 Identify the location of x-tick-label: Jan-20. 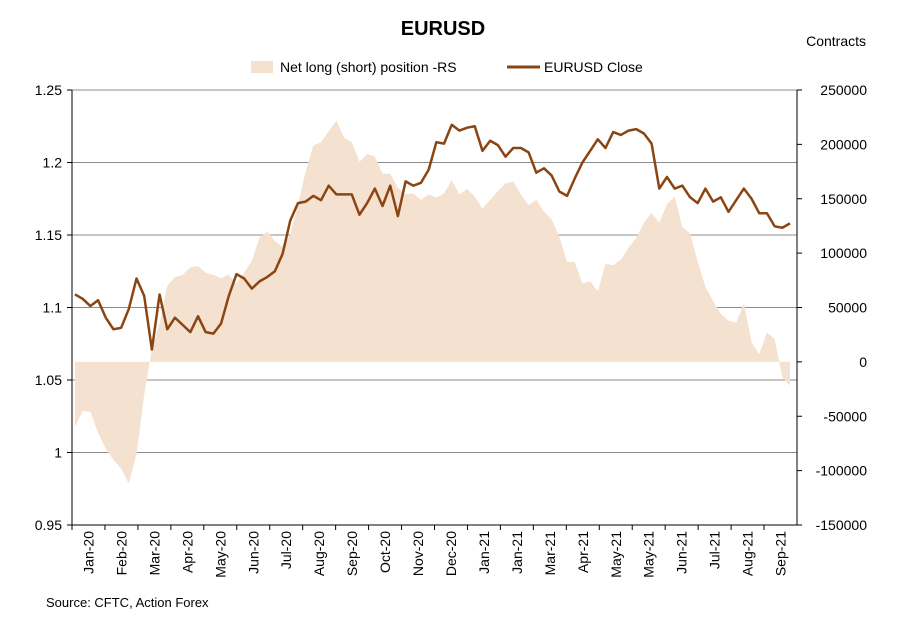
(88, 552).